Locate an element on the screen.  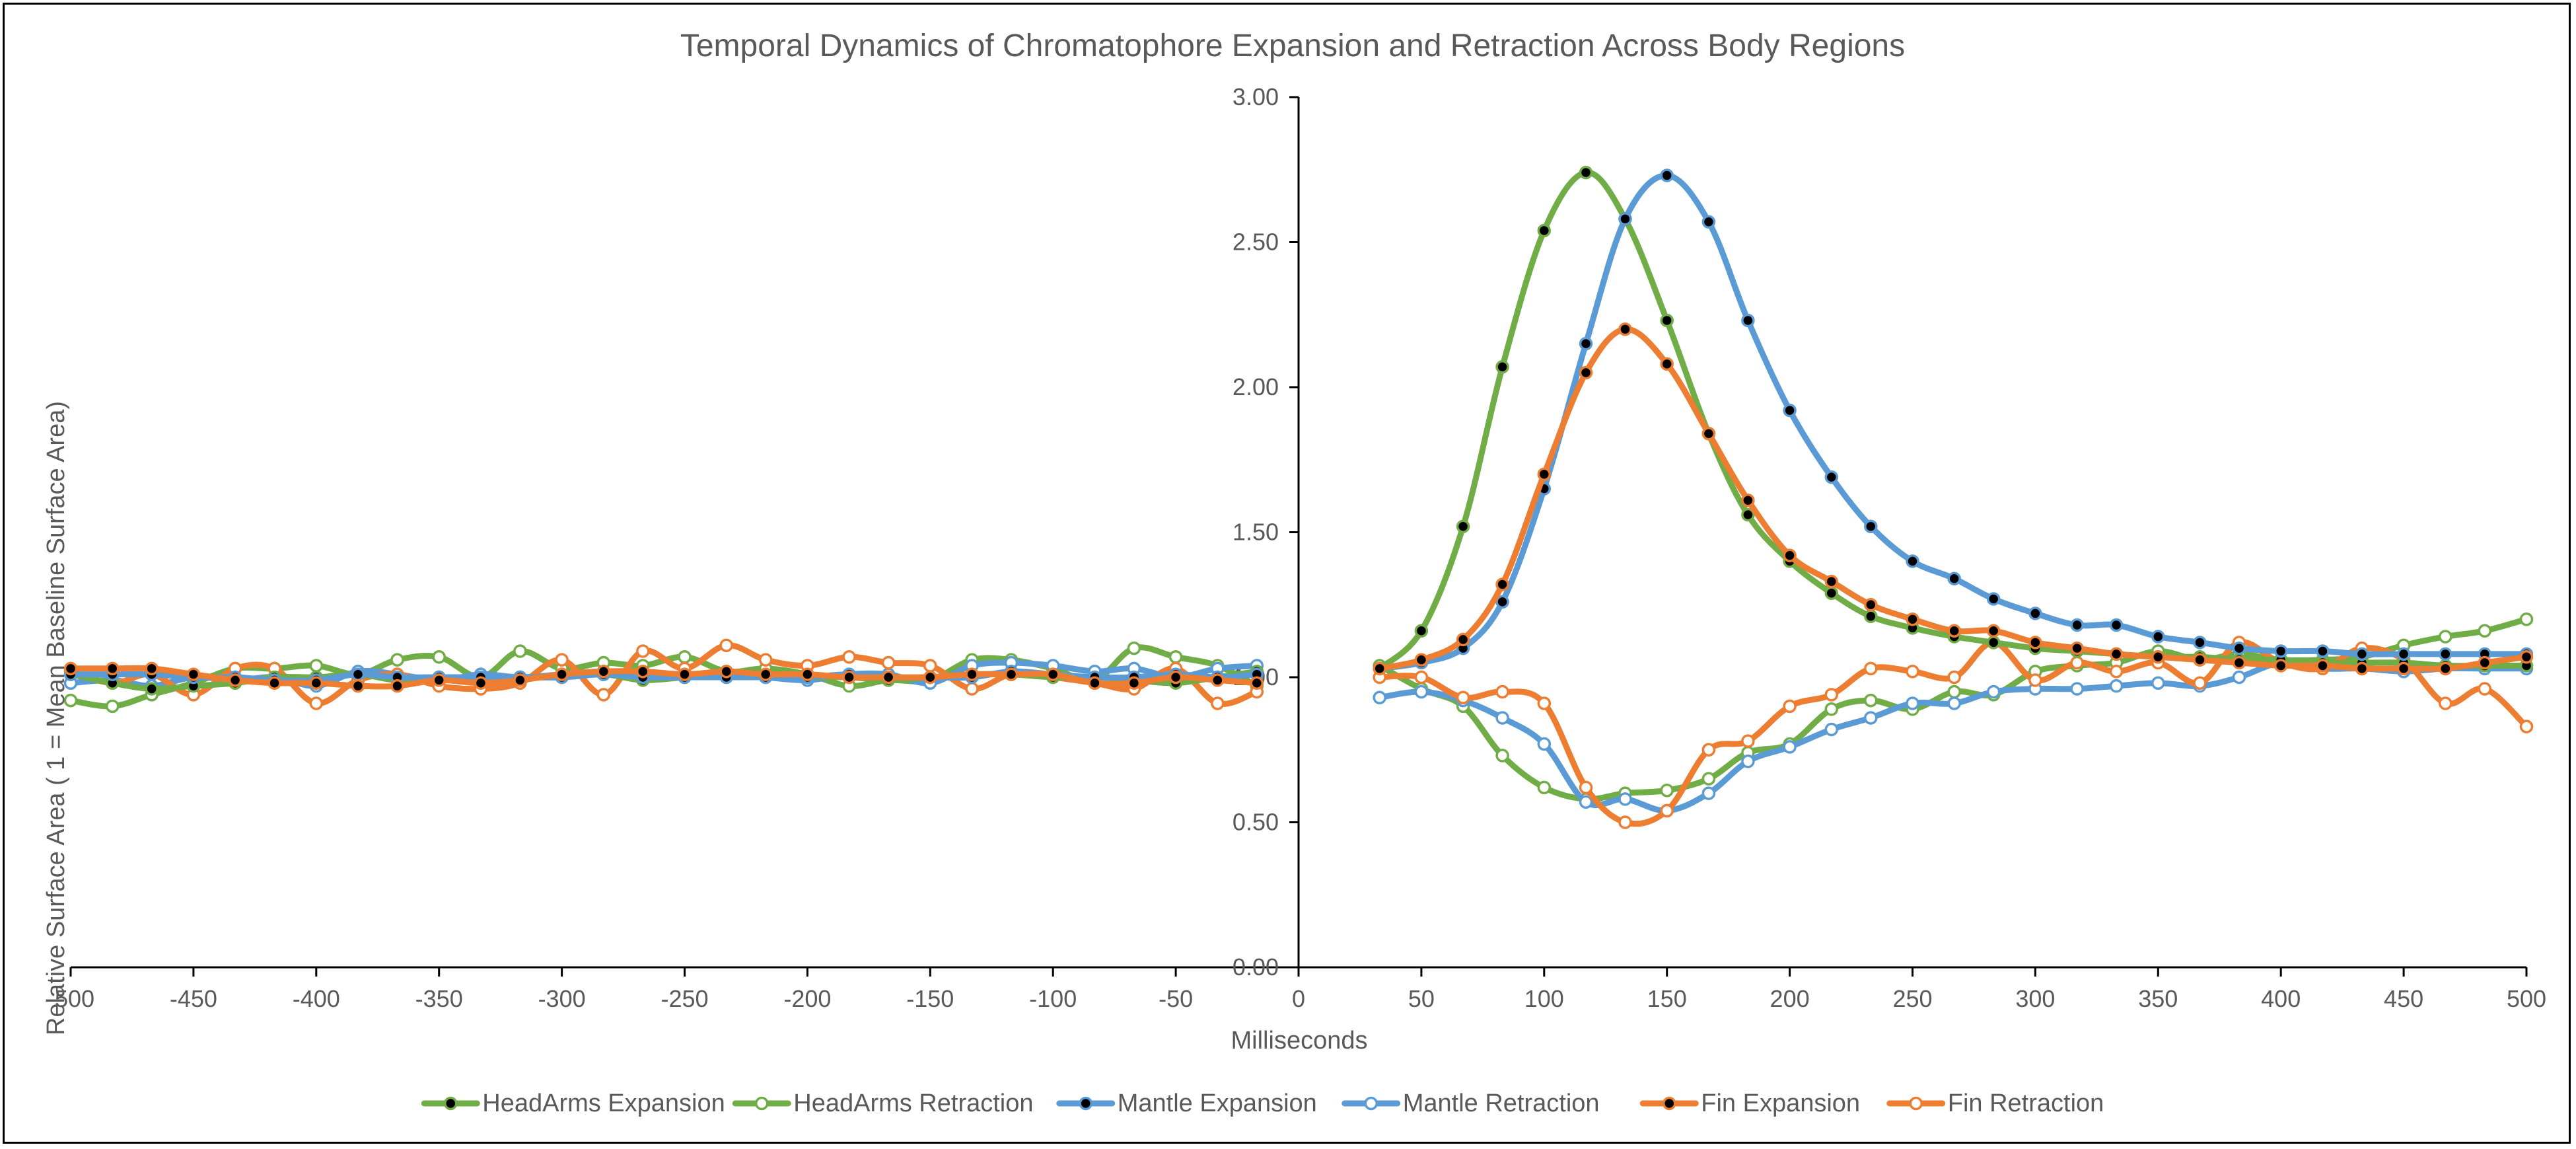
legend-item-headarms-retraction: HeadArms Retraction is located at coordinates (883, 1103).